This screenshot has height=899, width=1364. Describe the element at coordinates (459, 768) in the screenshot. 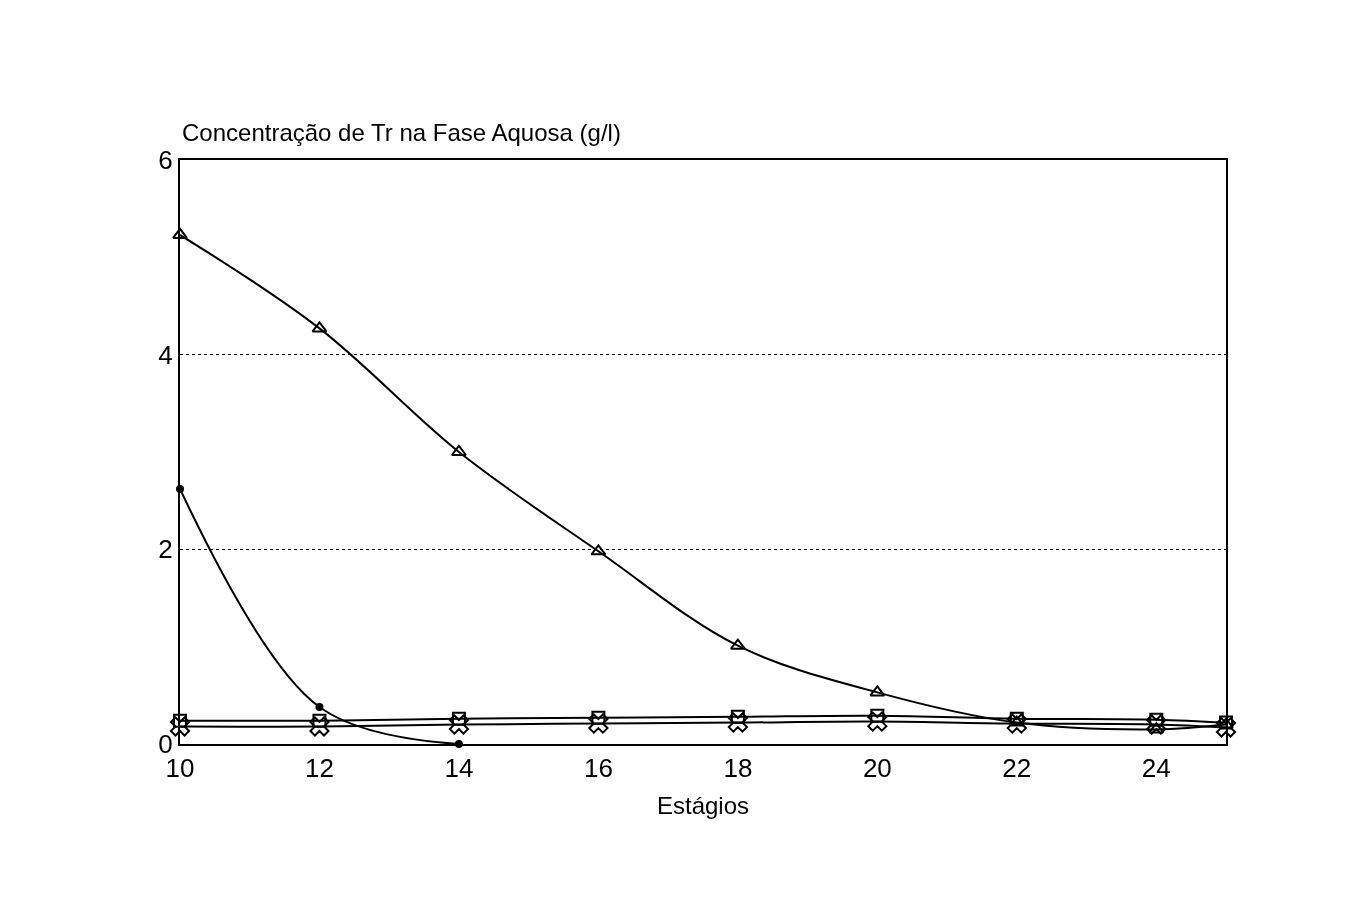

I see `x-tick-label: 14` at that location.